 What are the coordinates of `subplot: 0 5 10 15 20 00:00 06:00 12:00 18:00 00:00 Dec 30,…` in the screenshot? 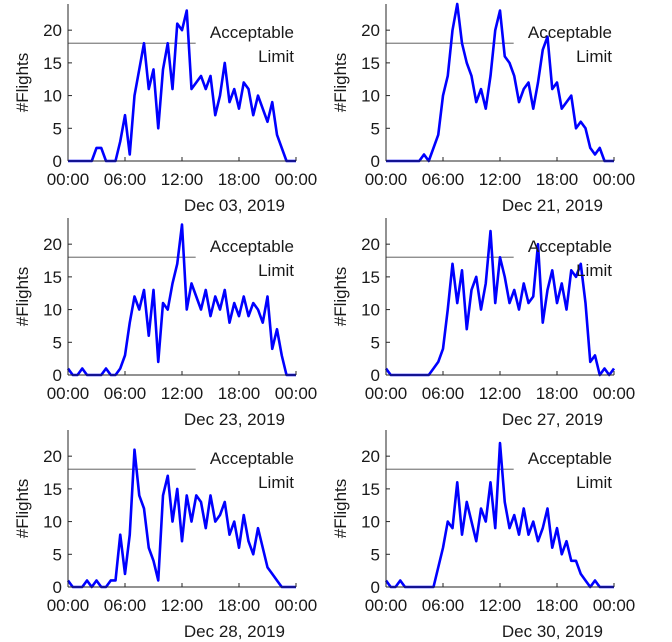 It's located at (483, 535).